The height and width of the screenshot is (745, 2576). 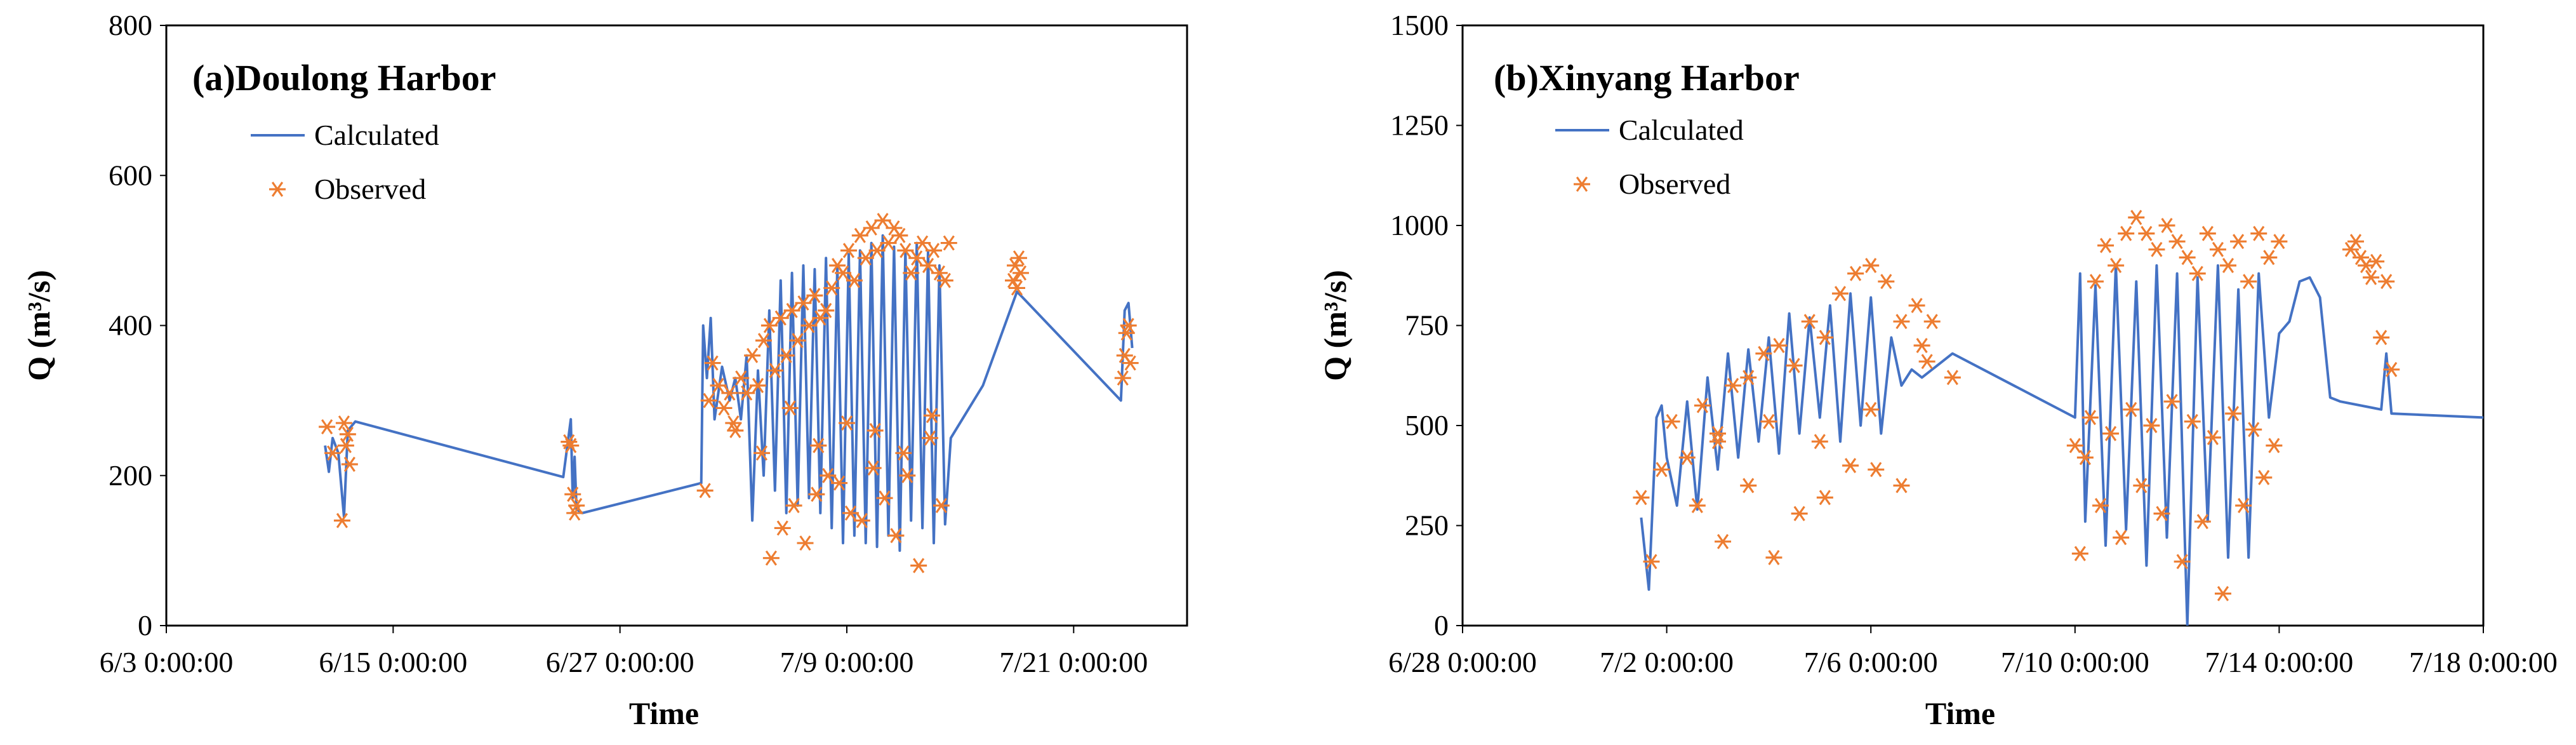 I want to click on y-tick-label: 500, so click(x=1427, y=425).